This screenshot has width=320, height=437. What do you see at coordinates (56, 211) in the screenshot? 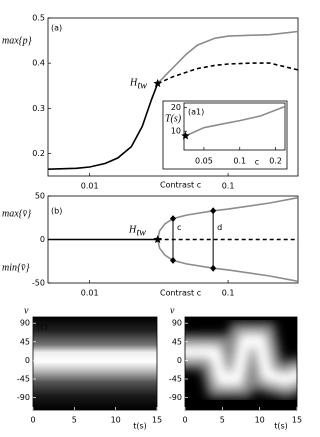
I see `panel-label: (b)` at bounding box center [56, 211].